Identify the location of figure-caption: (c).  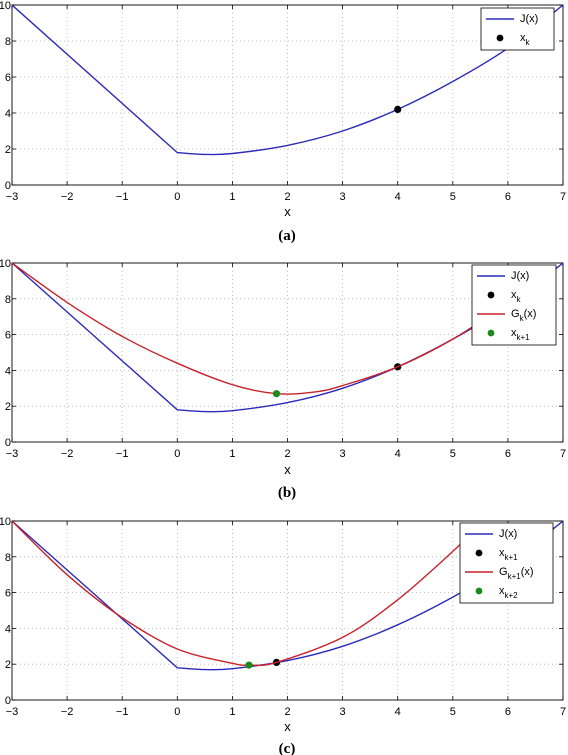
(287, 748).